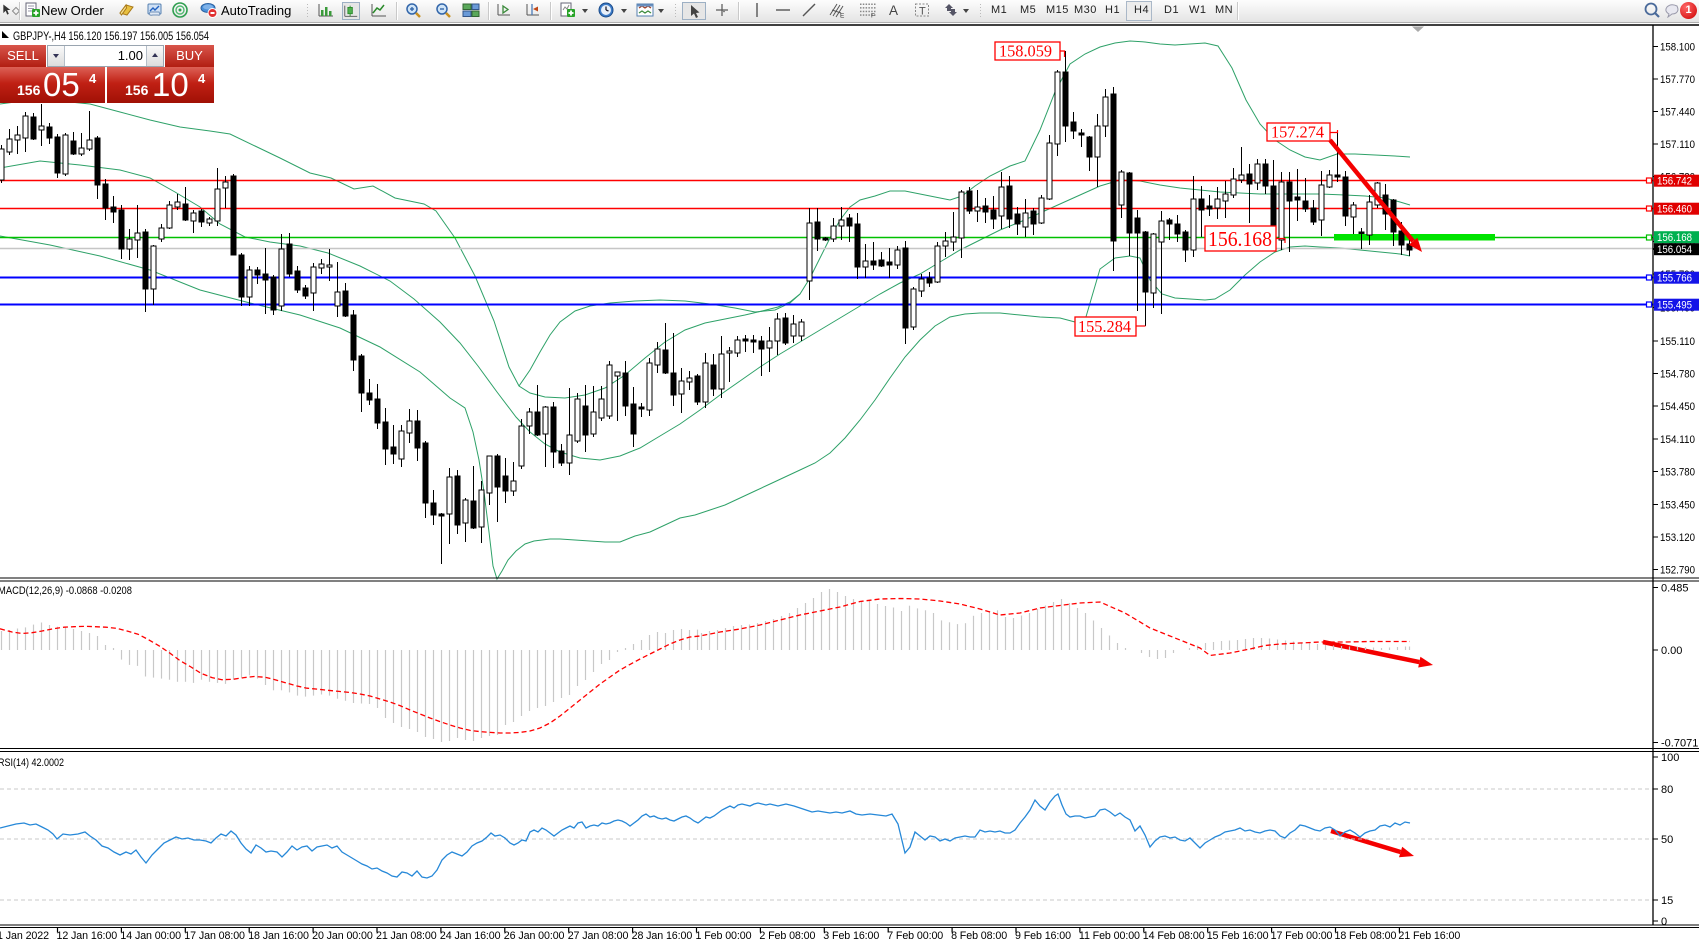 The height and width of the screenshot is (943, 1699). I want to click on svg-text: 158.059, so click(1025, 51).